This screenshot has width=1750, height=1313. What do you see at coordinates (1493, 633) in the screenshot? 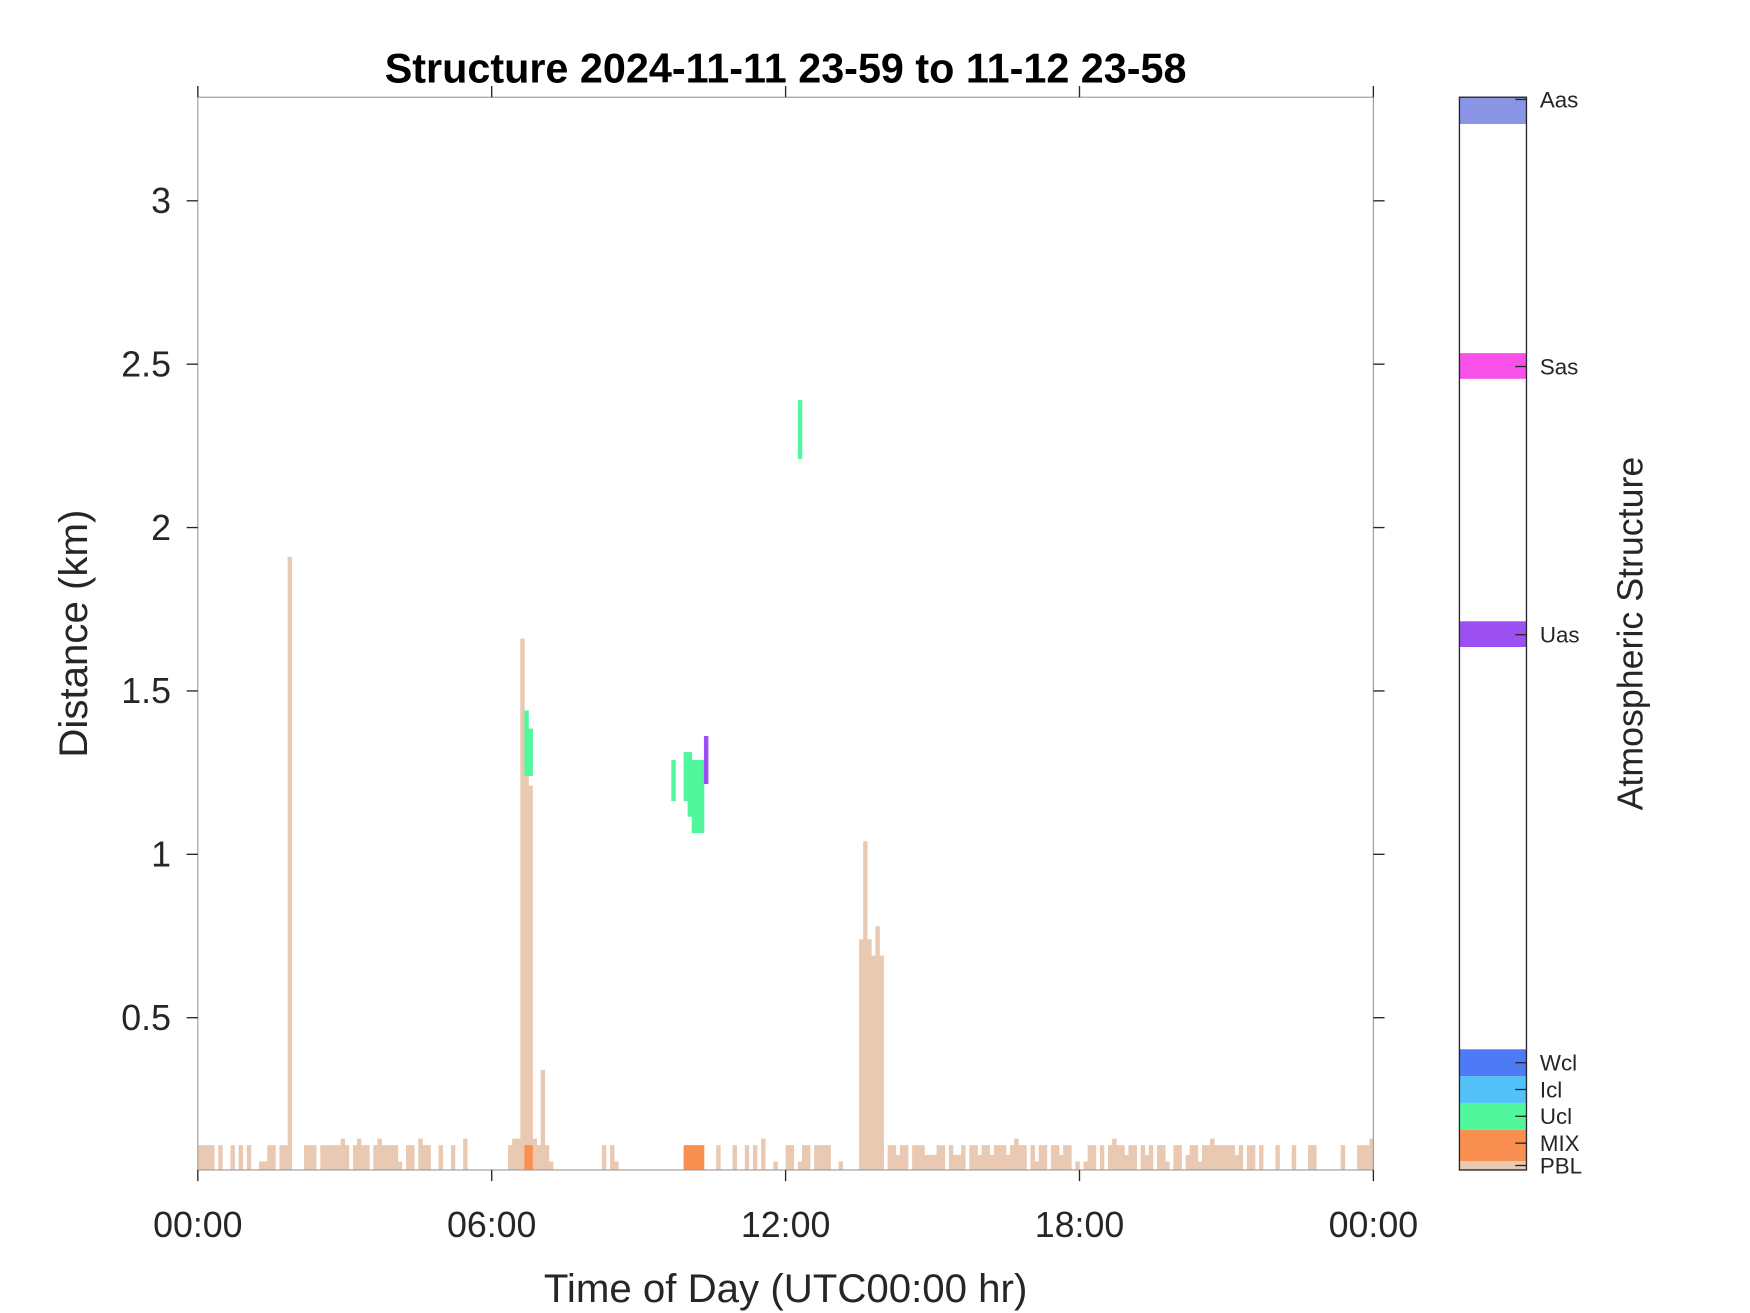
I see `colorbar-border` at bounding box center [1493, 633].